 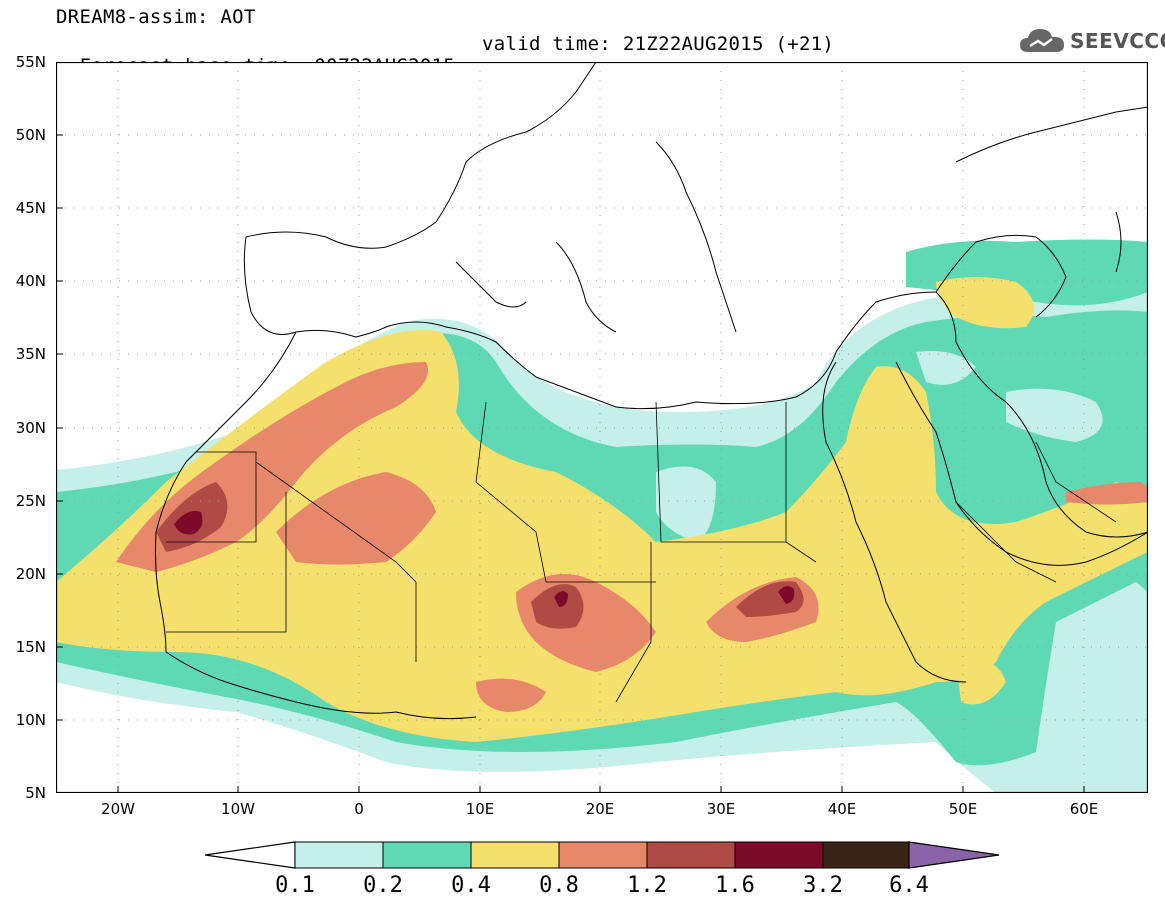 I want to click on lat-label: 55N, so click(x=30, y=62).